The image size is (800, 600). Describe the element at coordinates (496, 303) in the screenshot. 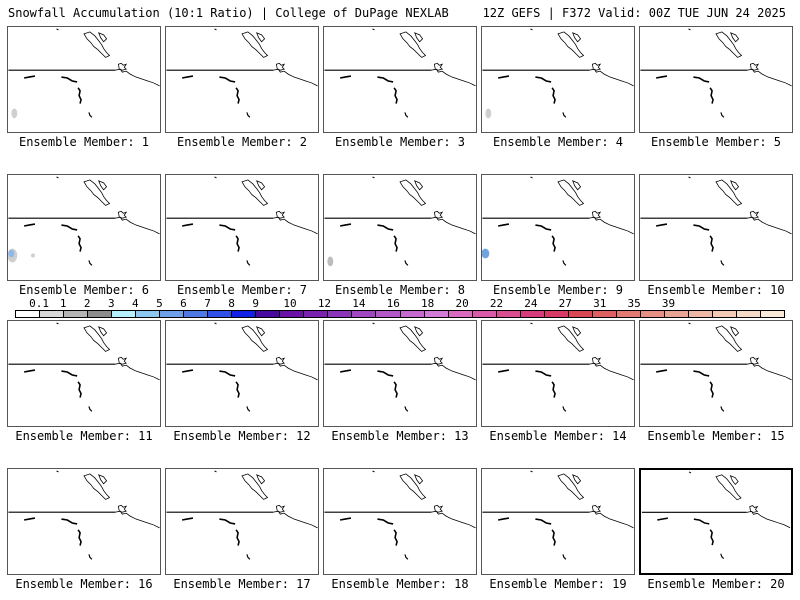

I see `colorbar-tick-label: 22` at that location.